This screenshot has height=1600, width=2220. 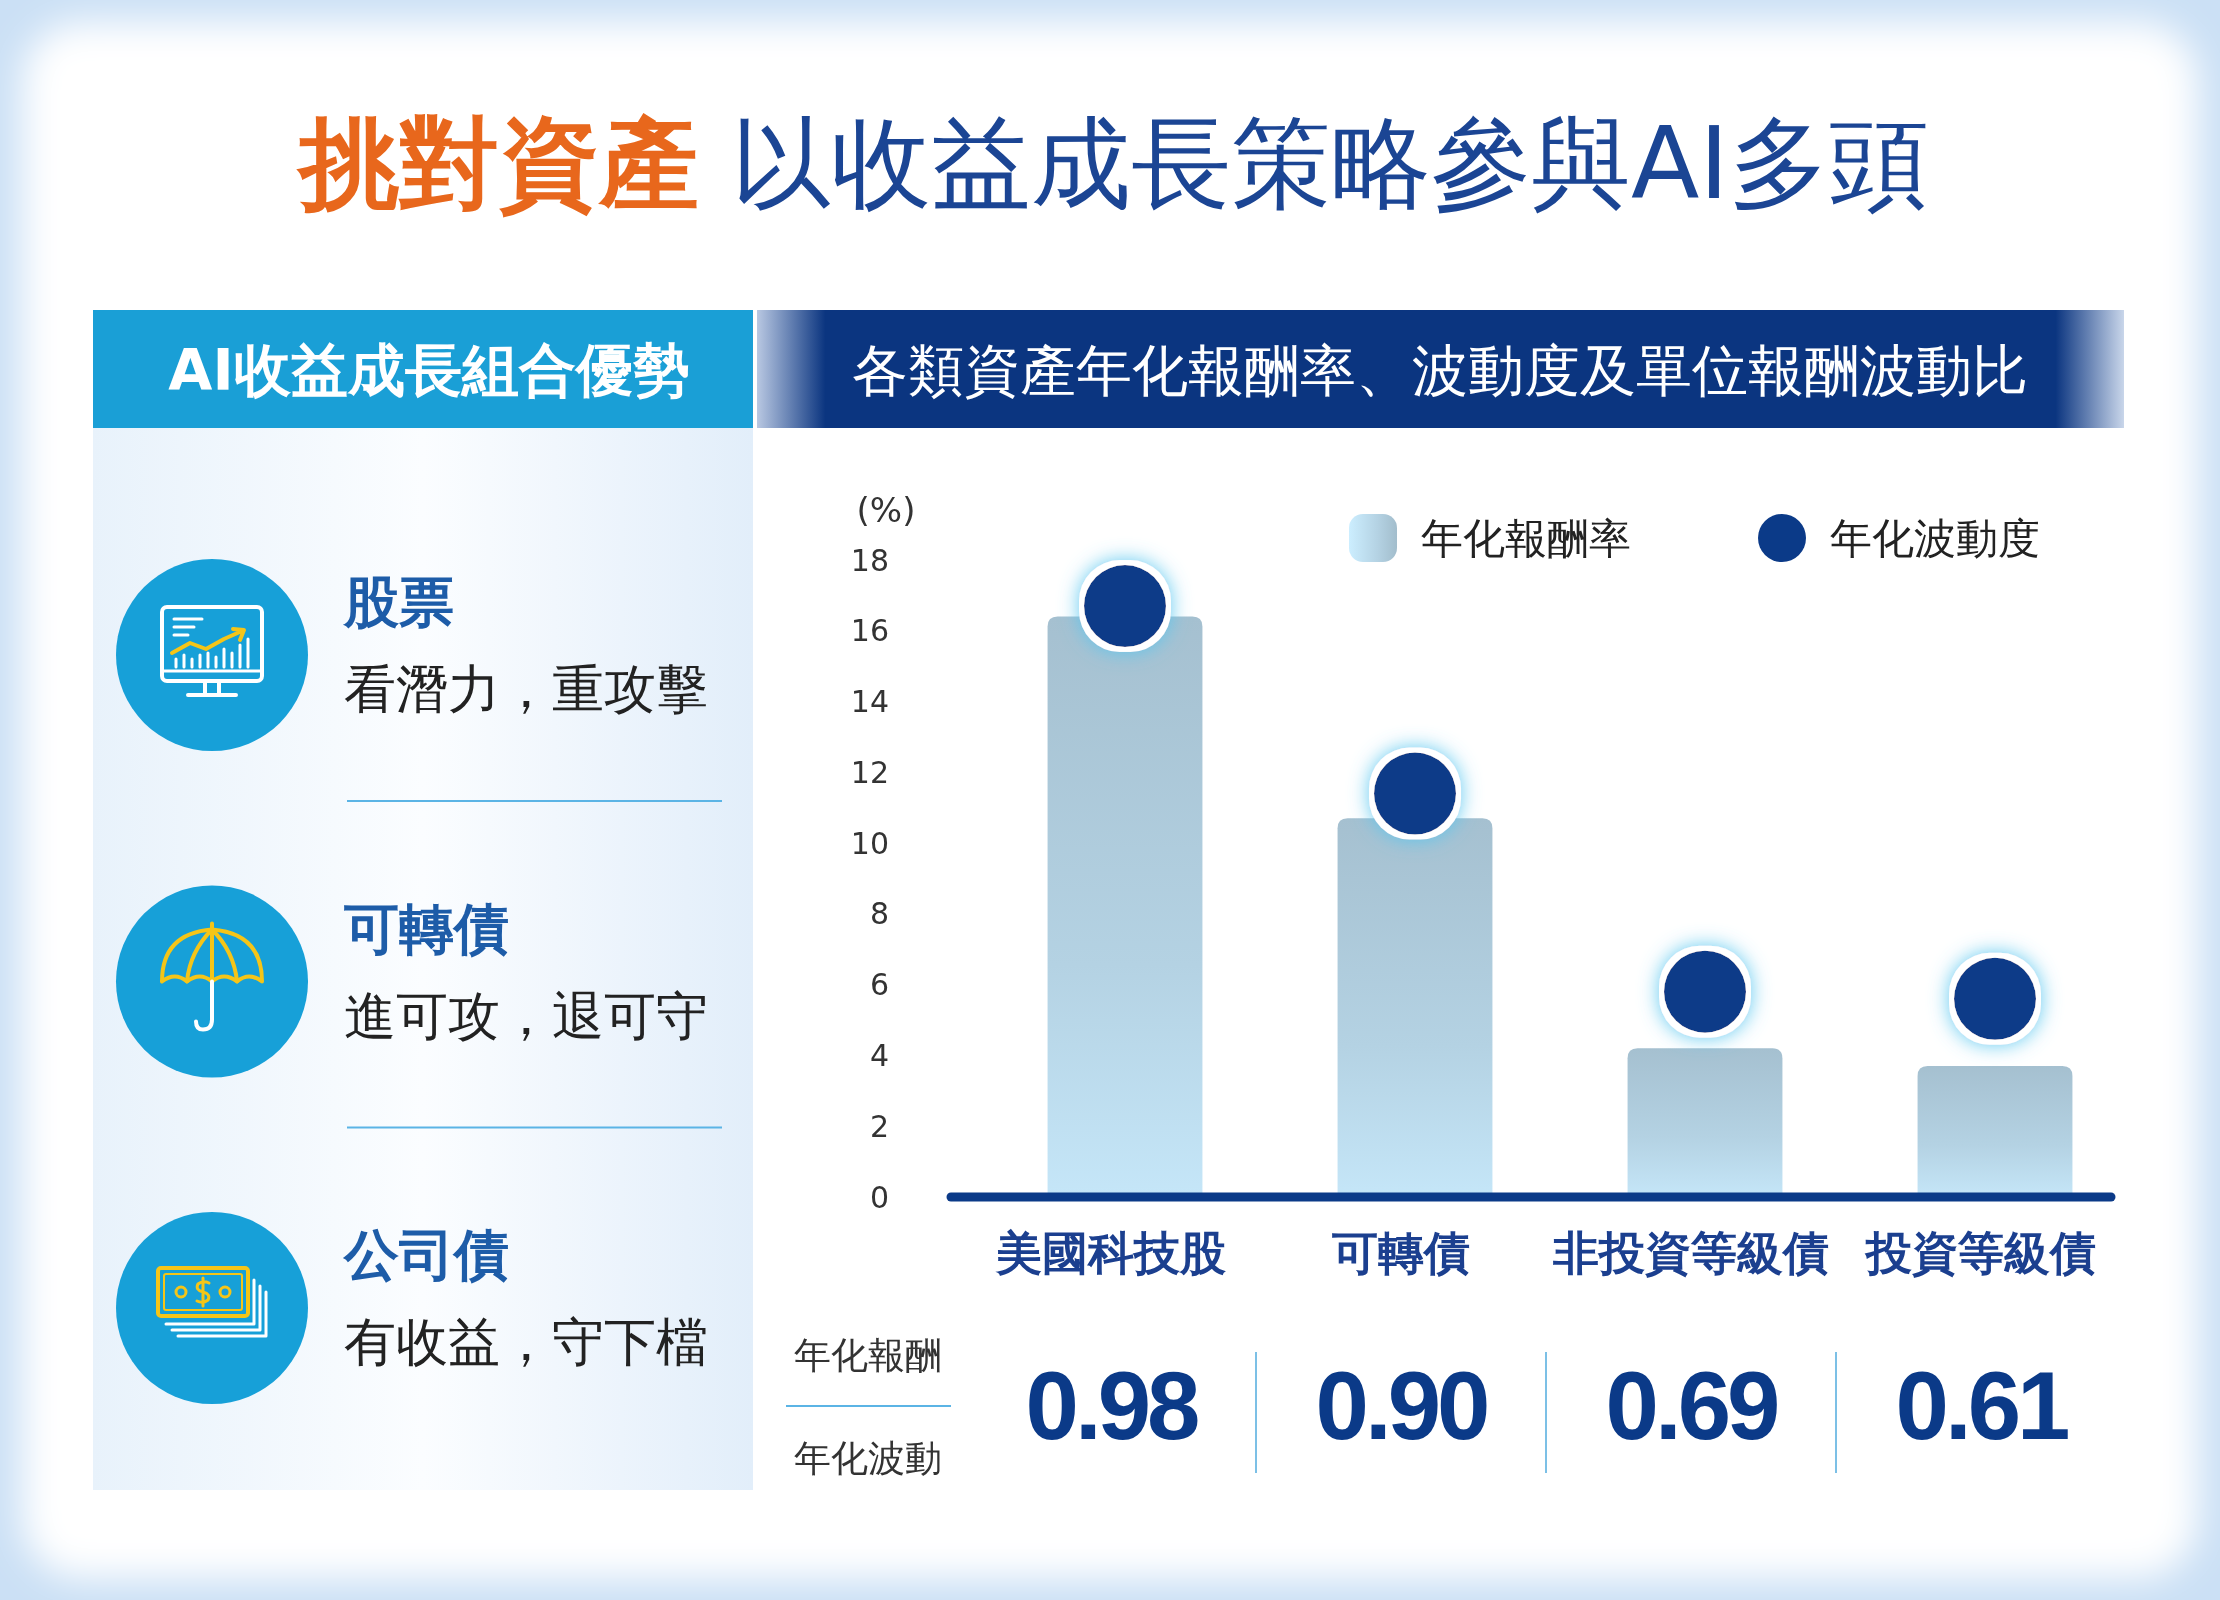 I want to click on text: AI收益成長組合優勢, so click(x=429, y=370).